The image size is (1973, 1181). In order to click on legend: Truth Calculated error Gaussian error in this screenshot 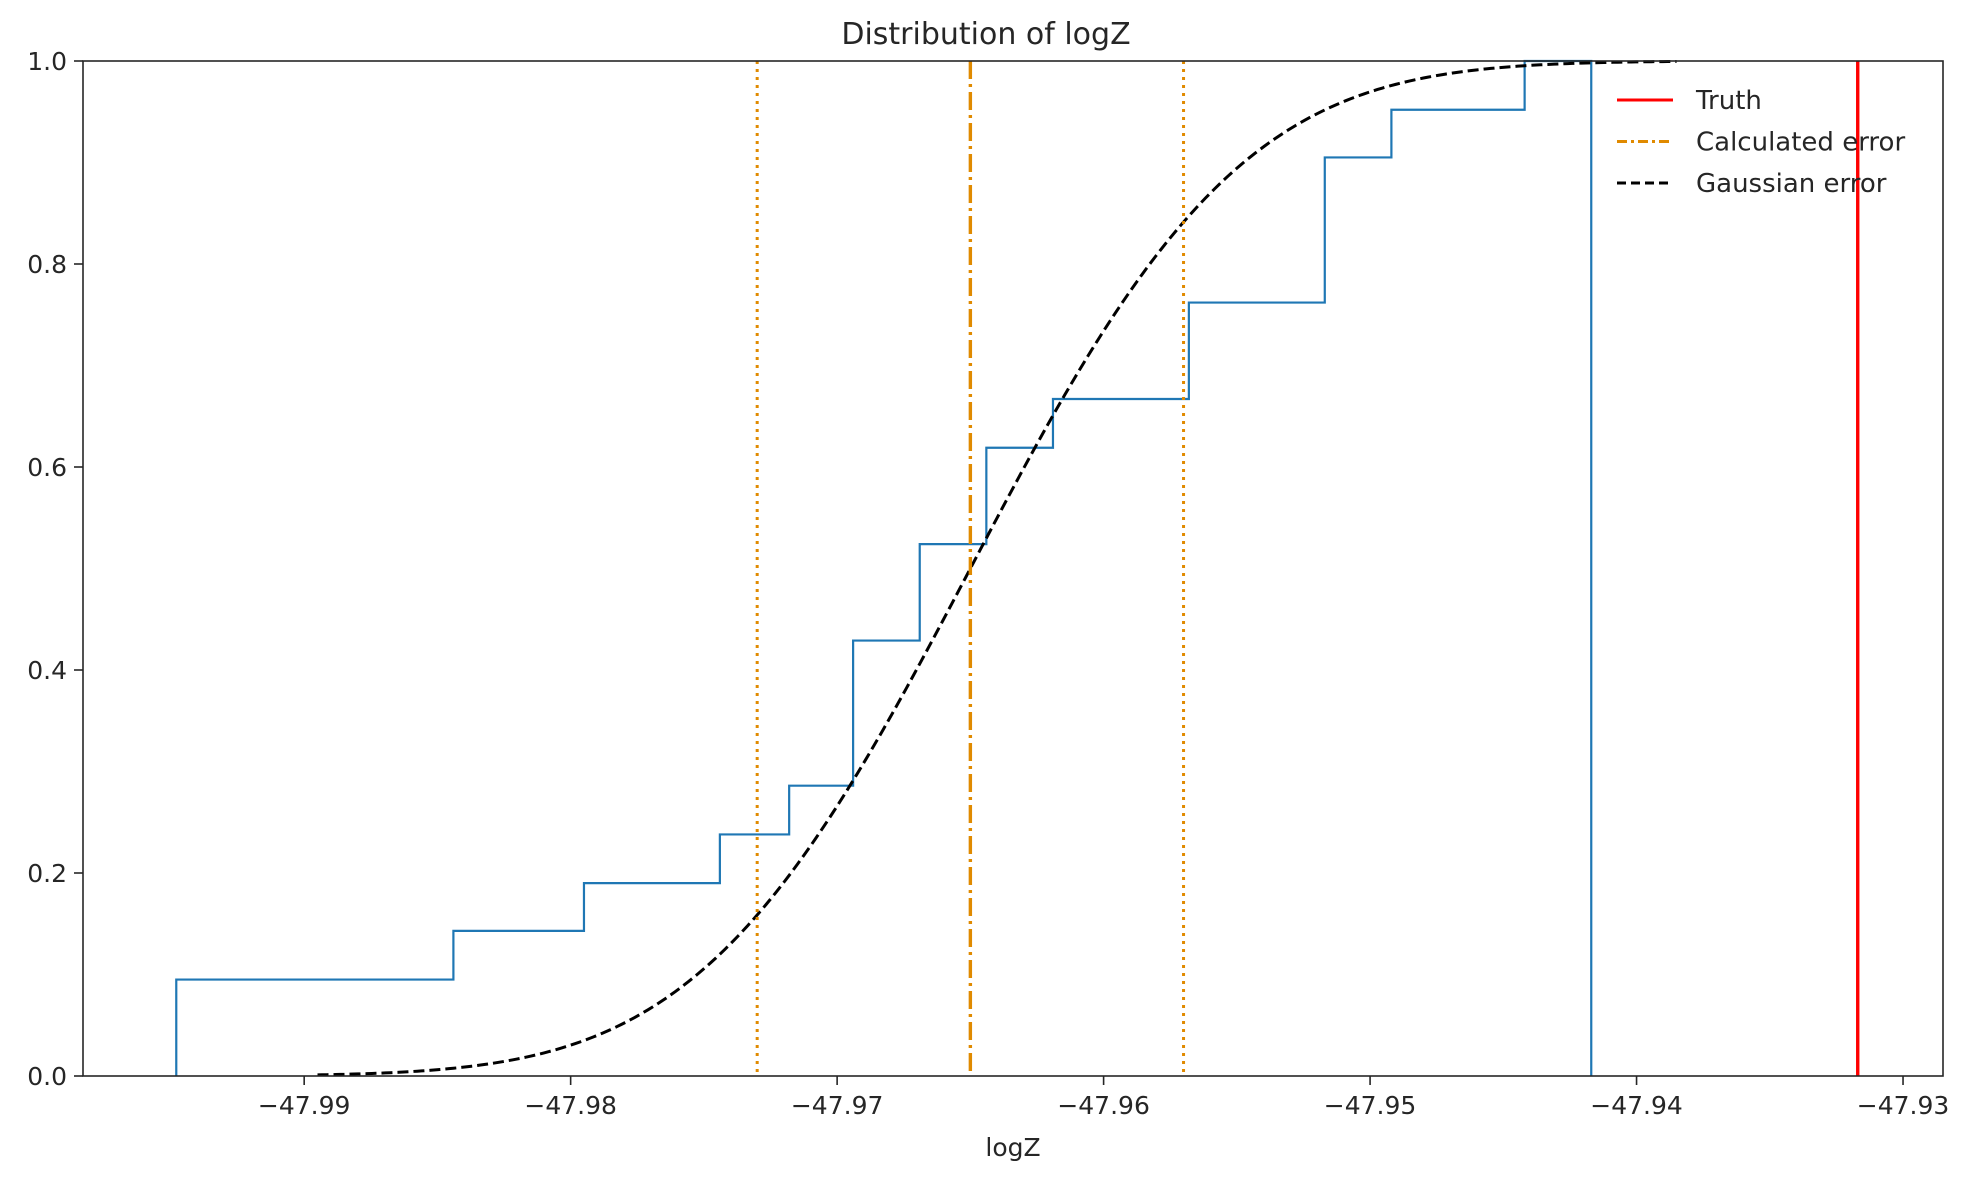, I will do `click(1761, 142)`.